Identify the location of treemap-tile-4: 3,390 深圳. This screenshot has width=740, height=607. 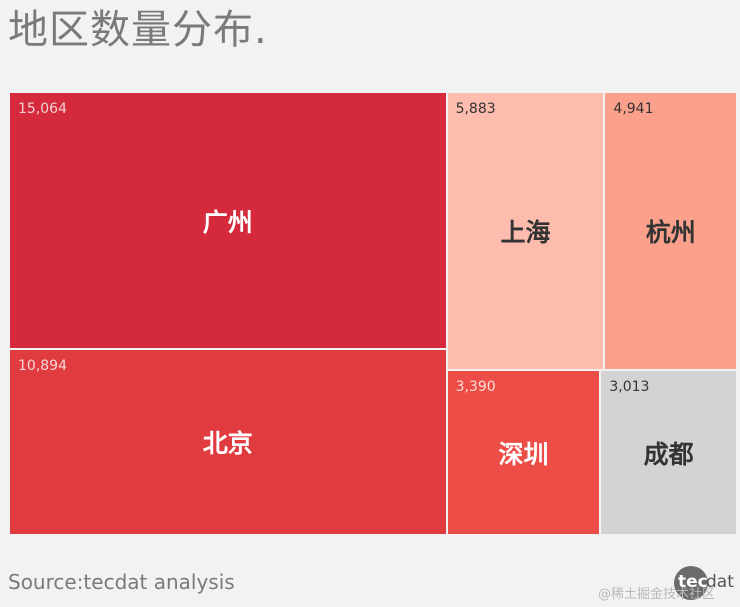
(523, 452).